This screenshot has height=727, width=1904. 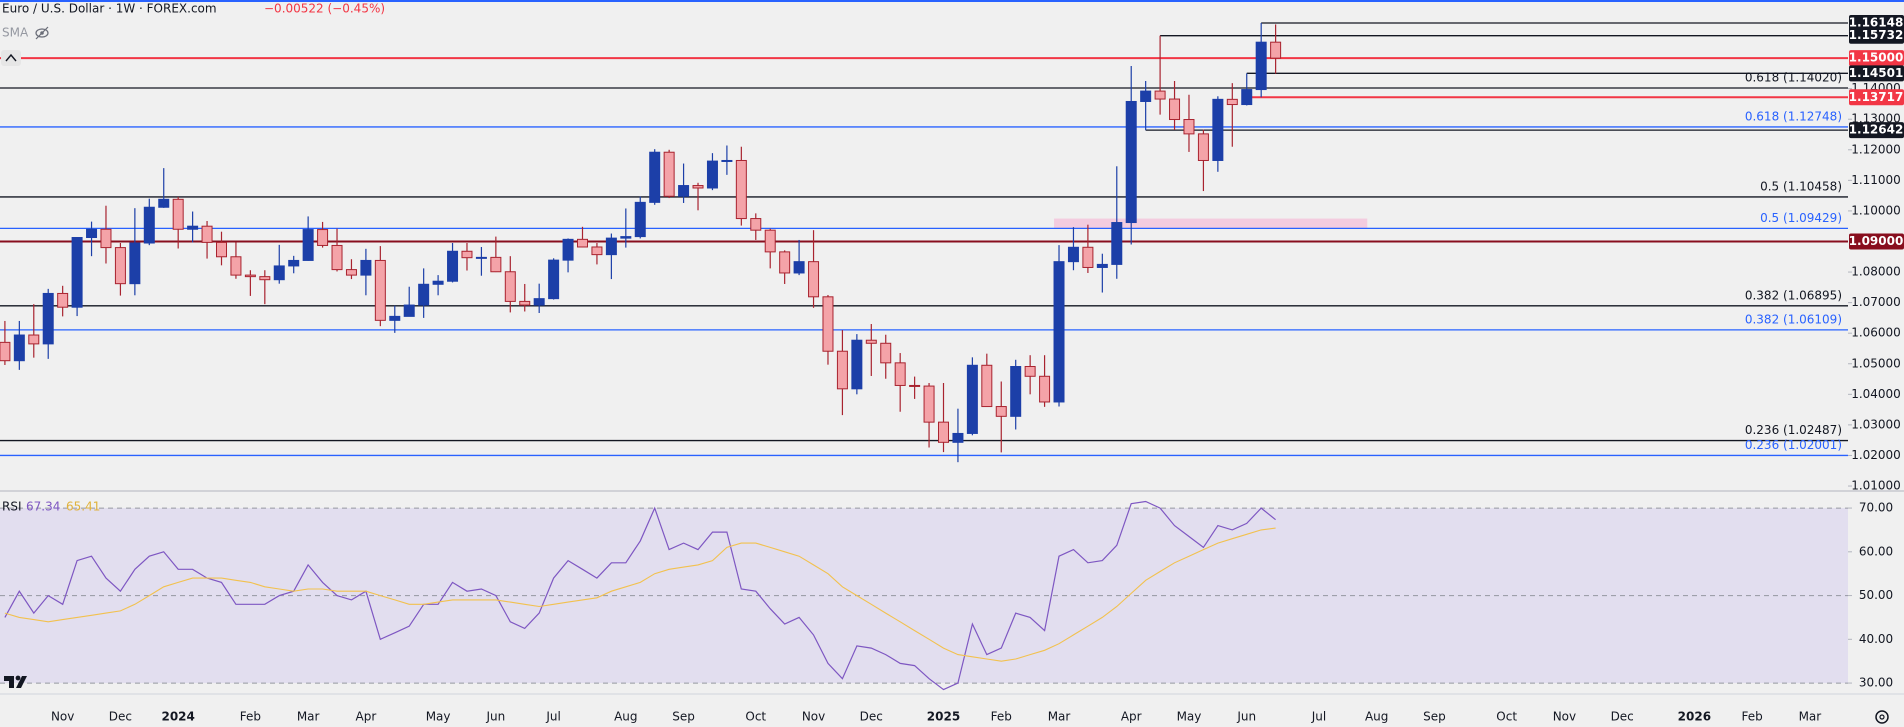 I want to click on settings-icon, so click(x=1882, y=717).